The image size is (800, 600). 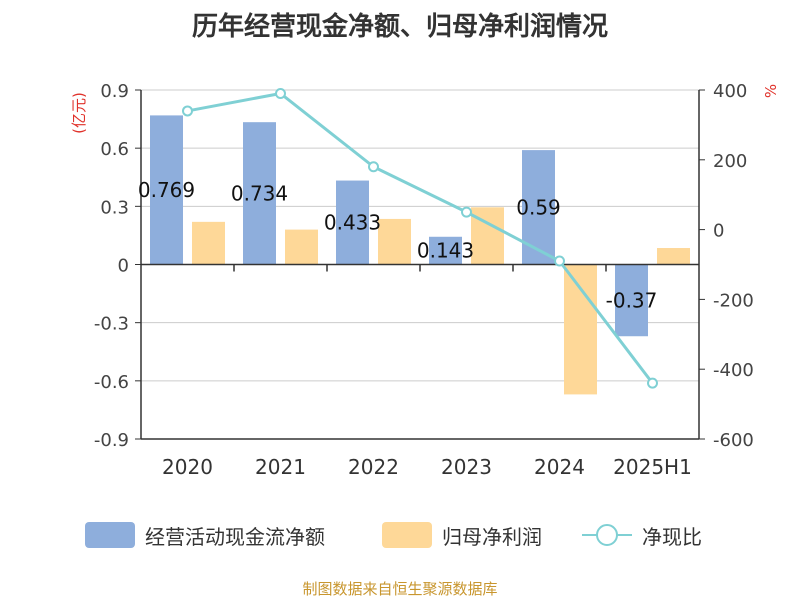 What do you see at coordinates (607, 535) in the screenshot?
I see `legend-swatch-ratio` at bounding box center [607, 535].